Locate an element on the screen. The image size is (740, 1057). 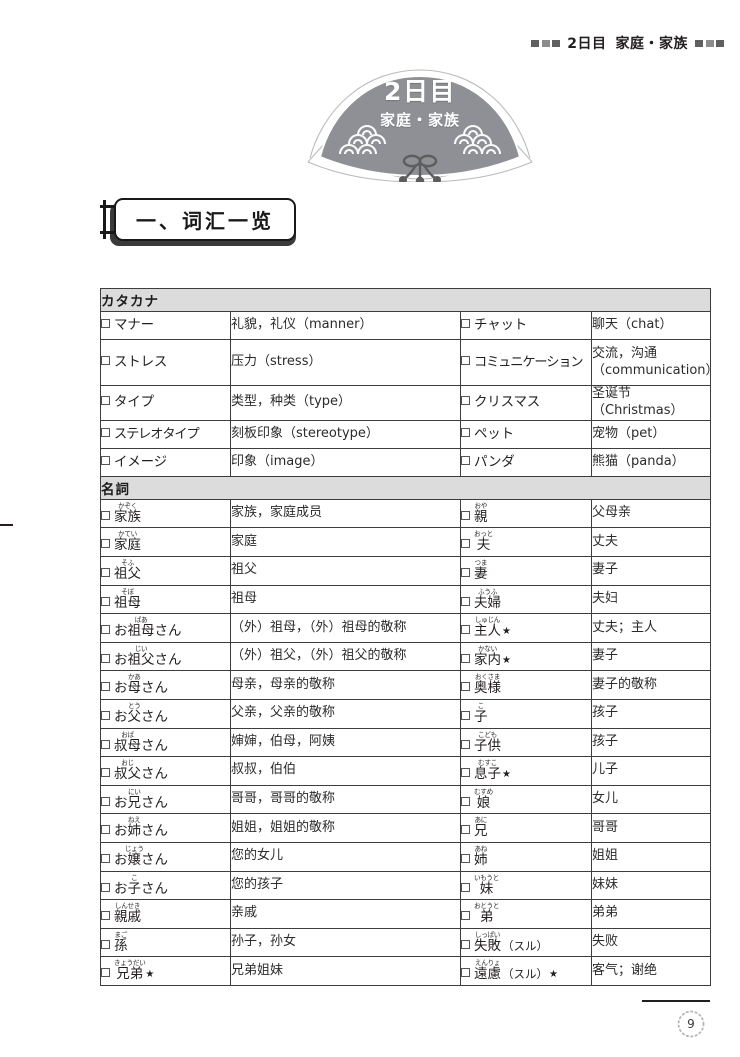
term-cell: 失敗しっぱい（スル） is located at coordinates (526, 942).